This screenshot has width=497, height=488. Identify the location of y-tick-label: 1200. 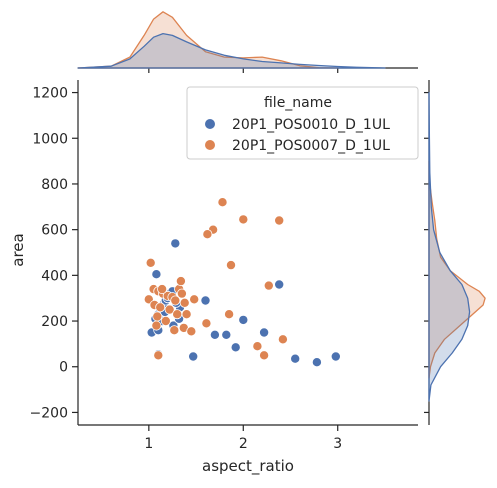
(50, 94).